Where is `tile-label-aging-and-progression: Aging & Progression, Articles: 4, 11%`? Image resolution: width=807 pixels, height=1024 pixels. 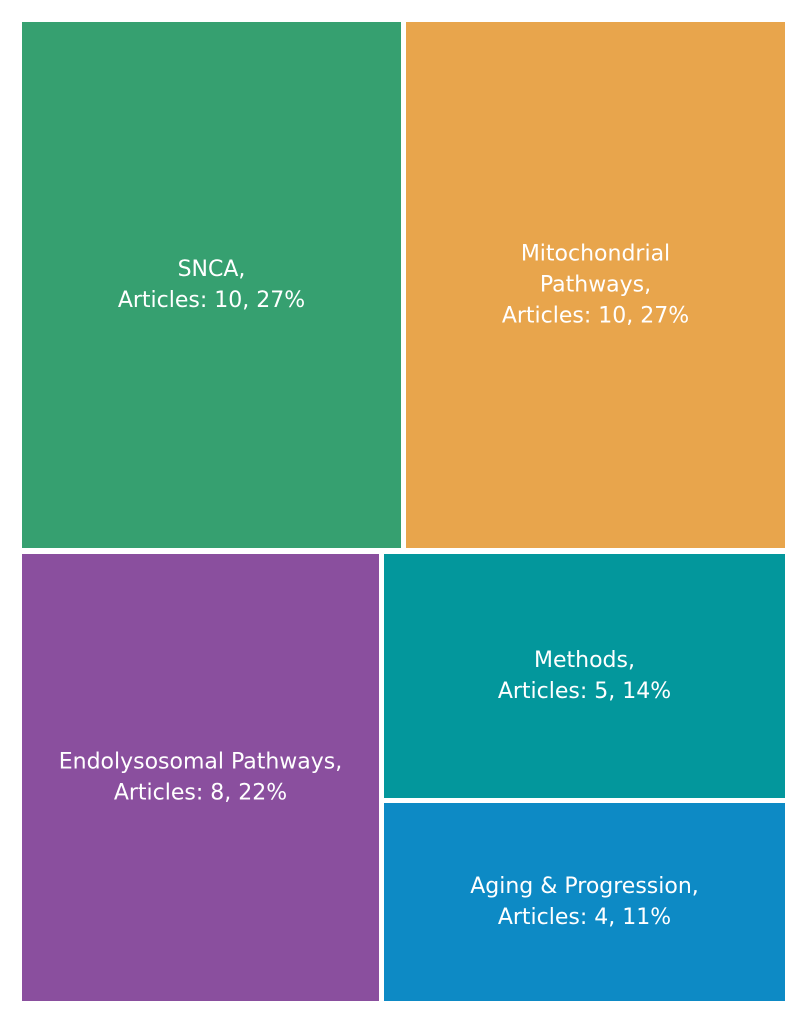
tile-label-aging-and-progression: Aging & Progression, Articles: 4, 11% is located at coordinates (584, 902).